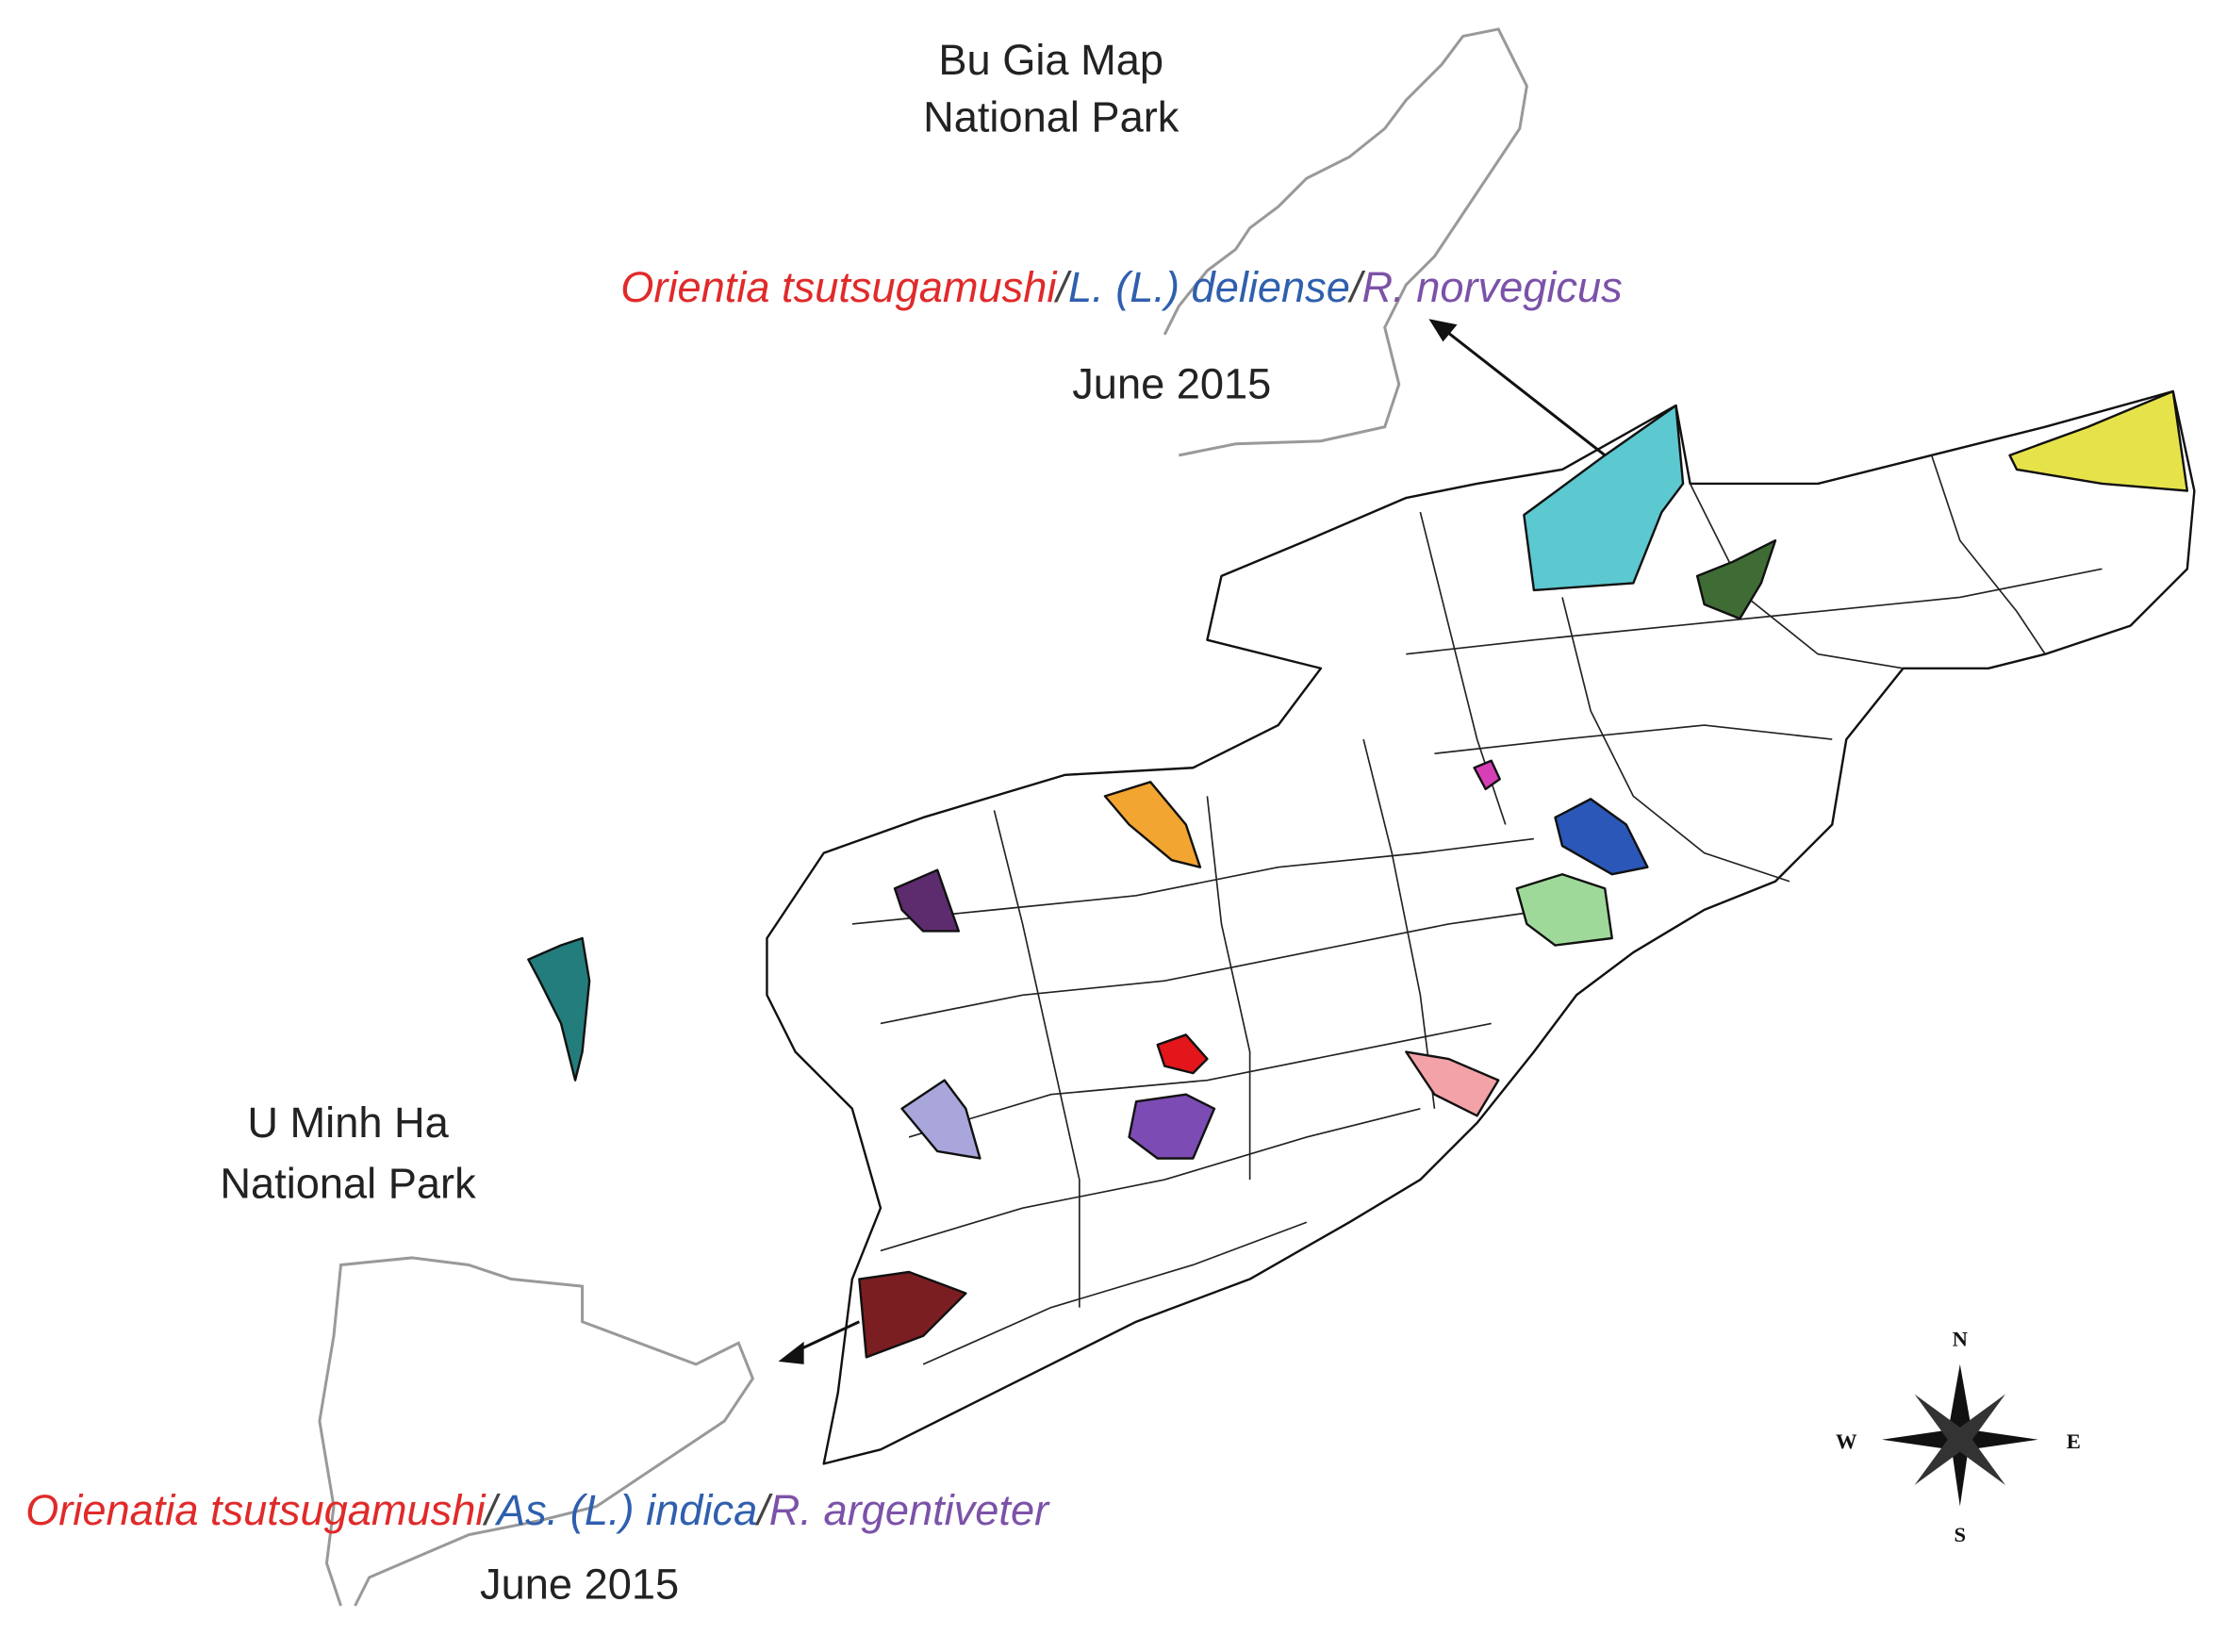 The image size is (2227, 1652). Describe the element at coordinates (1209, 287) in the screenshot. I see `finding-part: L. (L.) deliense` at that location.